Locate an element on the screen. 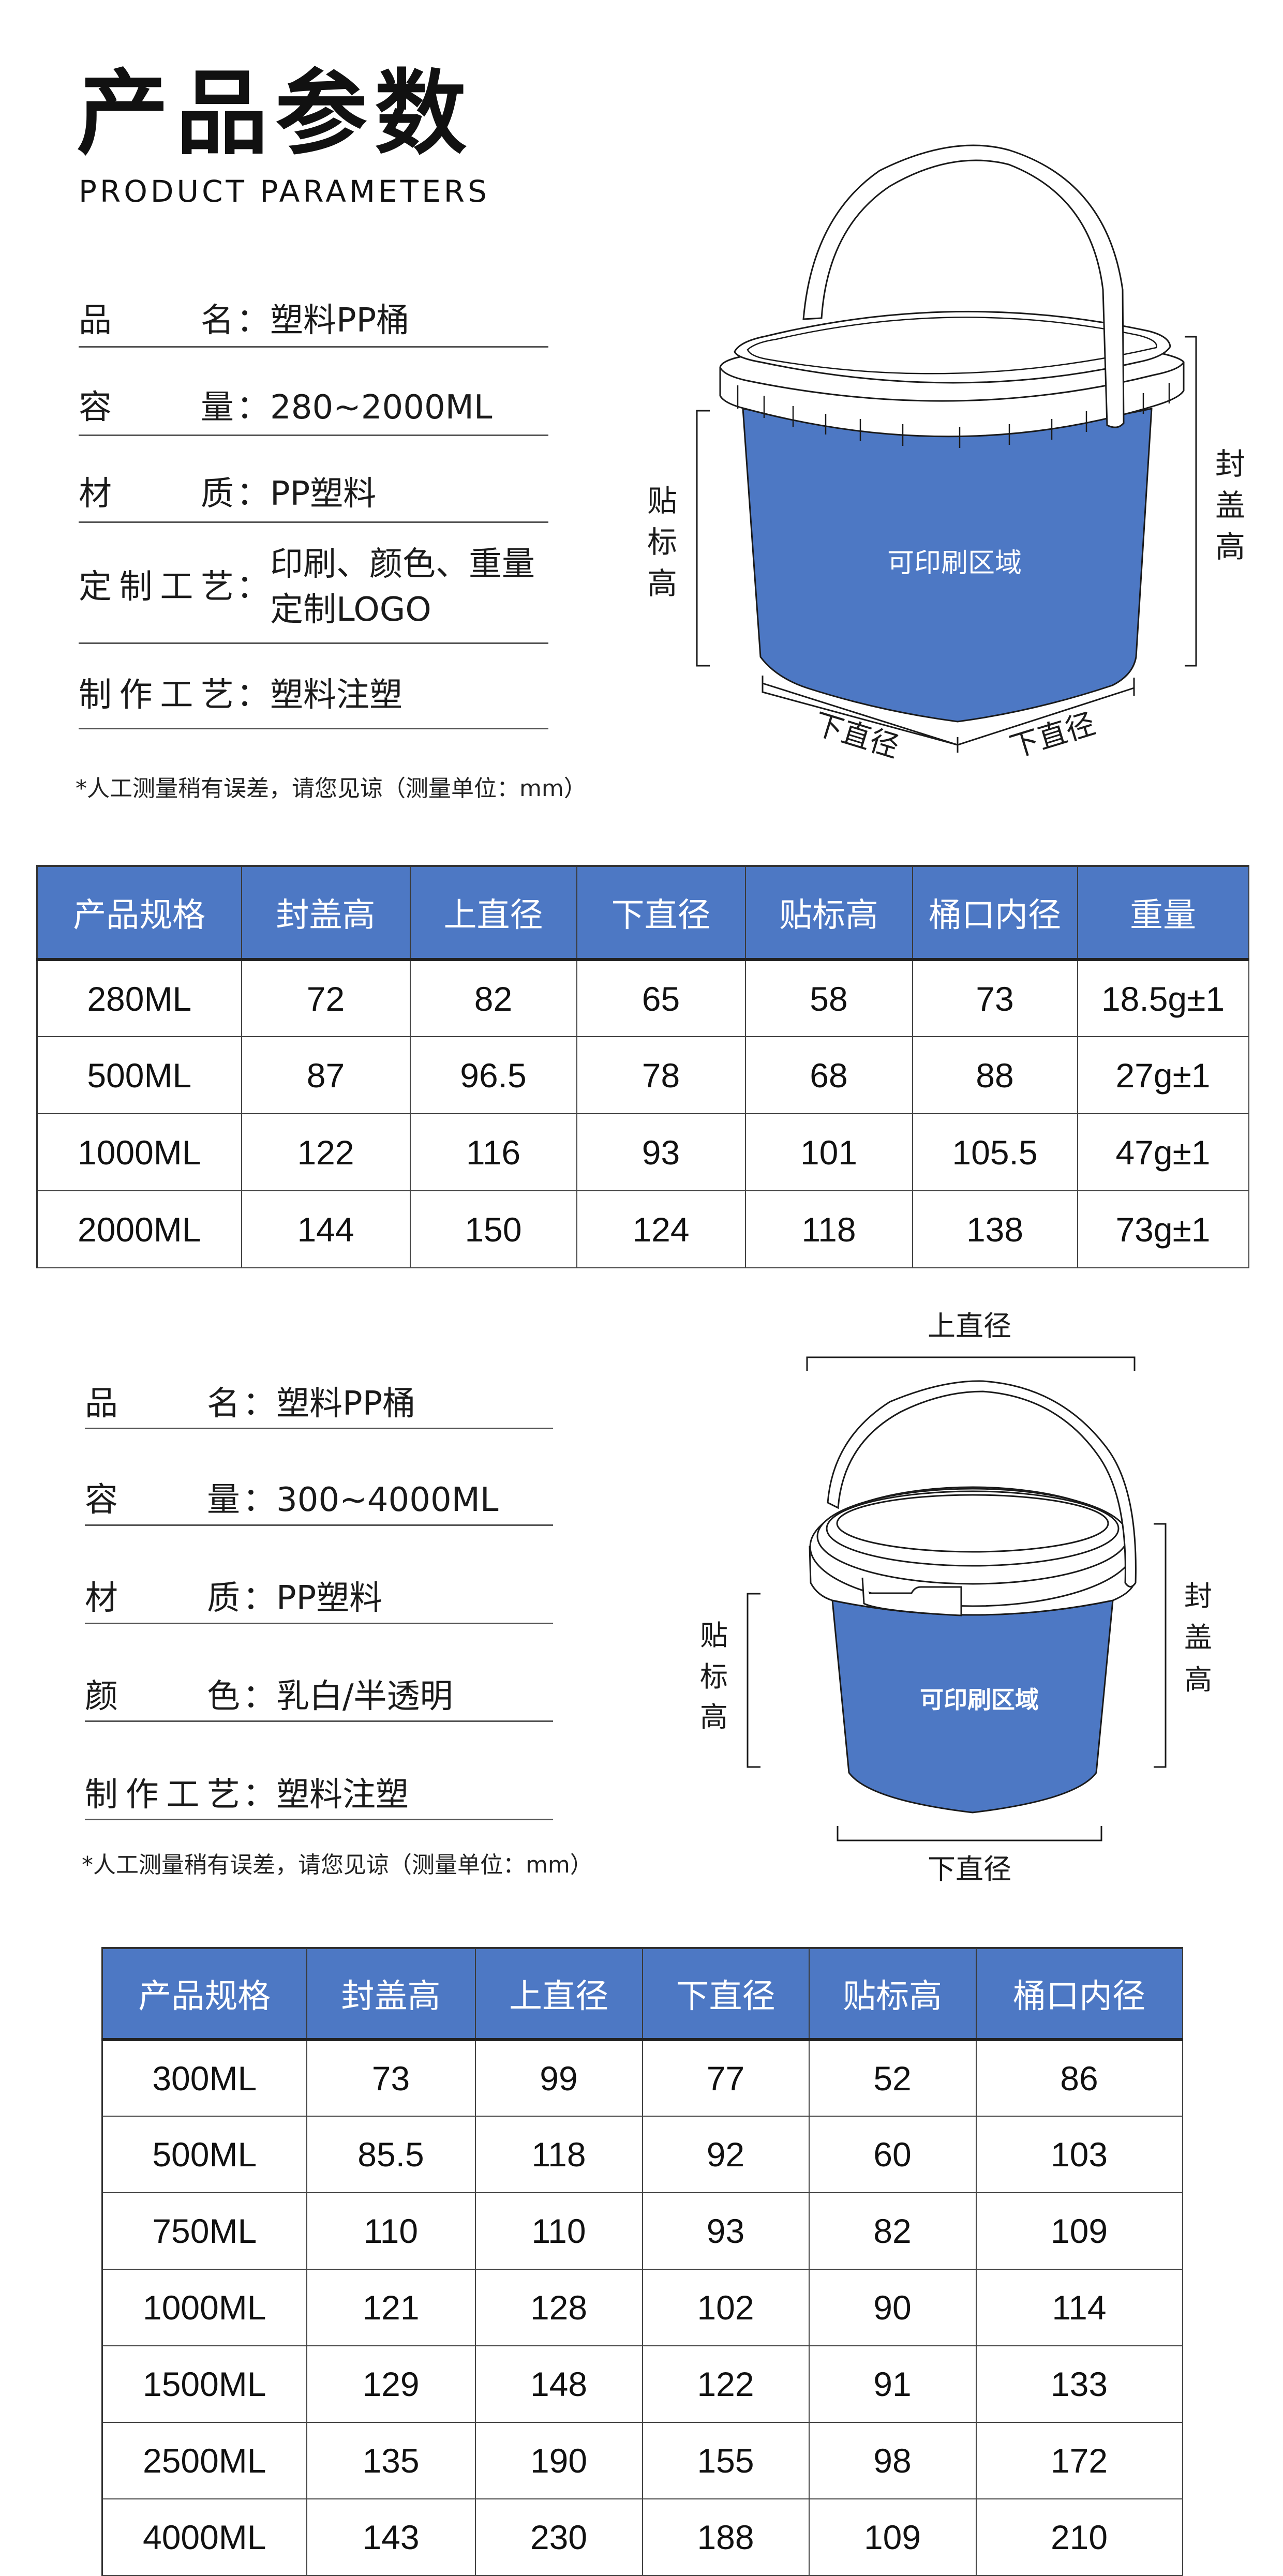  table-cell: 4000ML is located at coordinates (204, 2537).